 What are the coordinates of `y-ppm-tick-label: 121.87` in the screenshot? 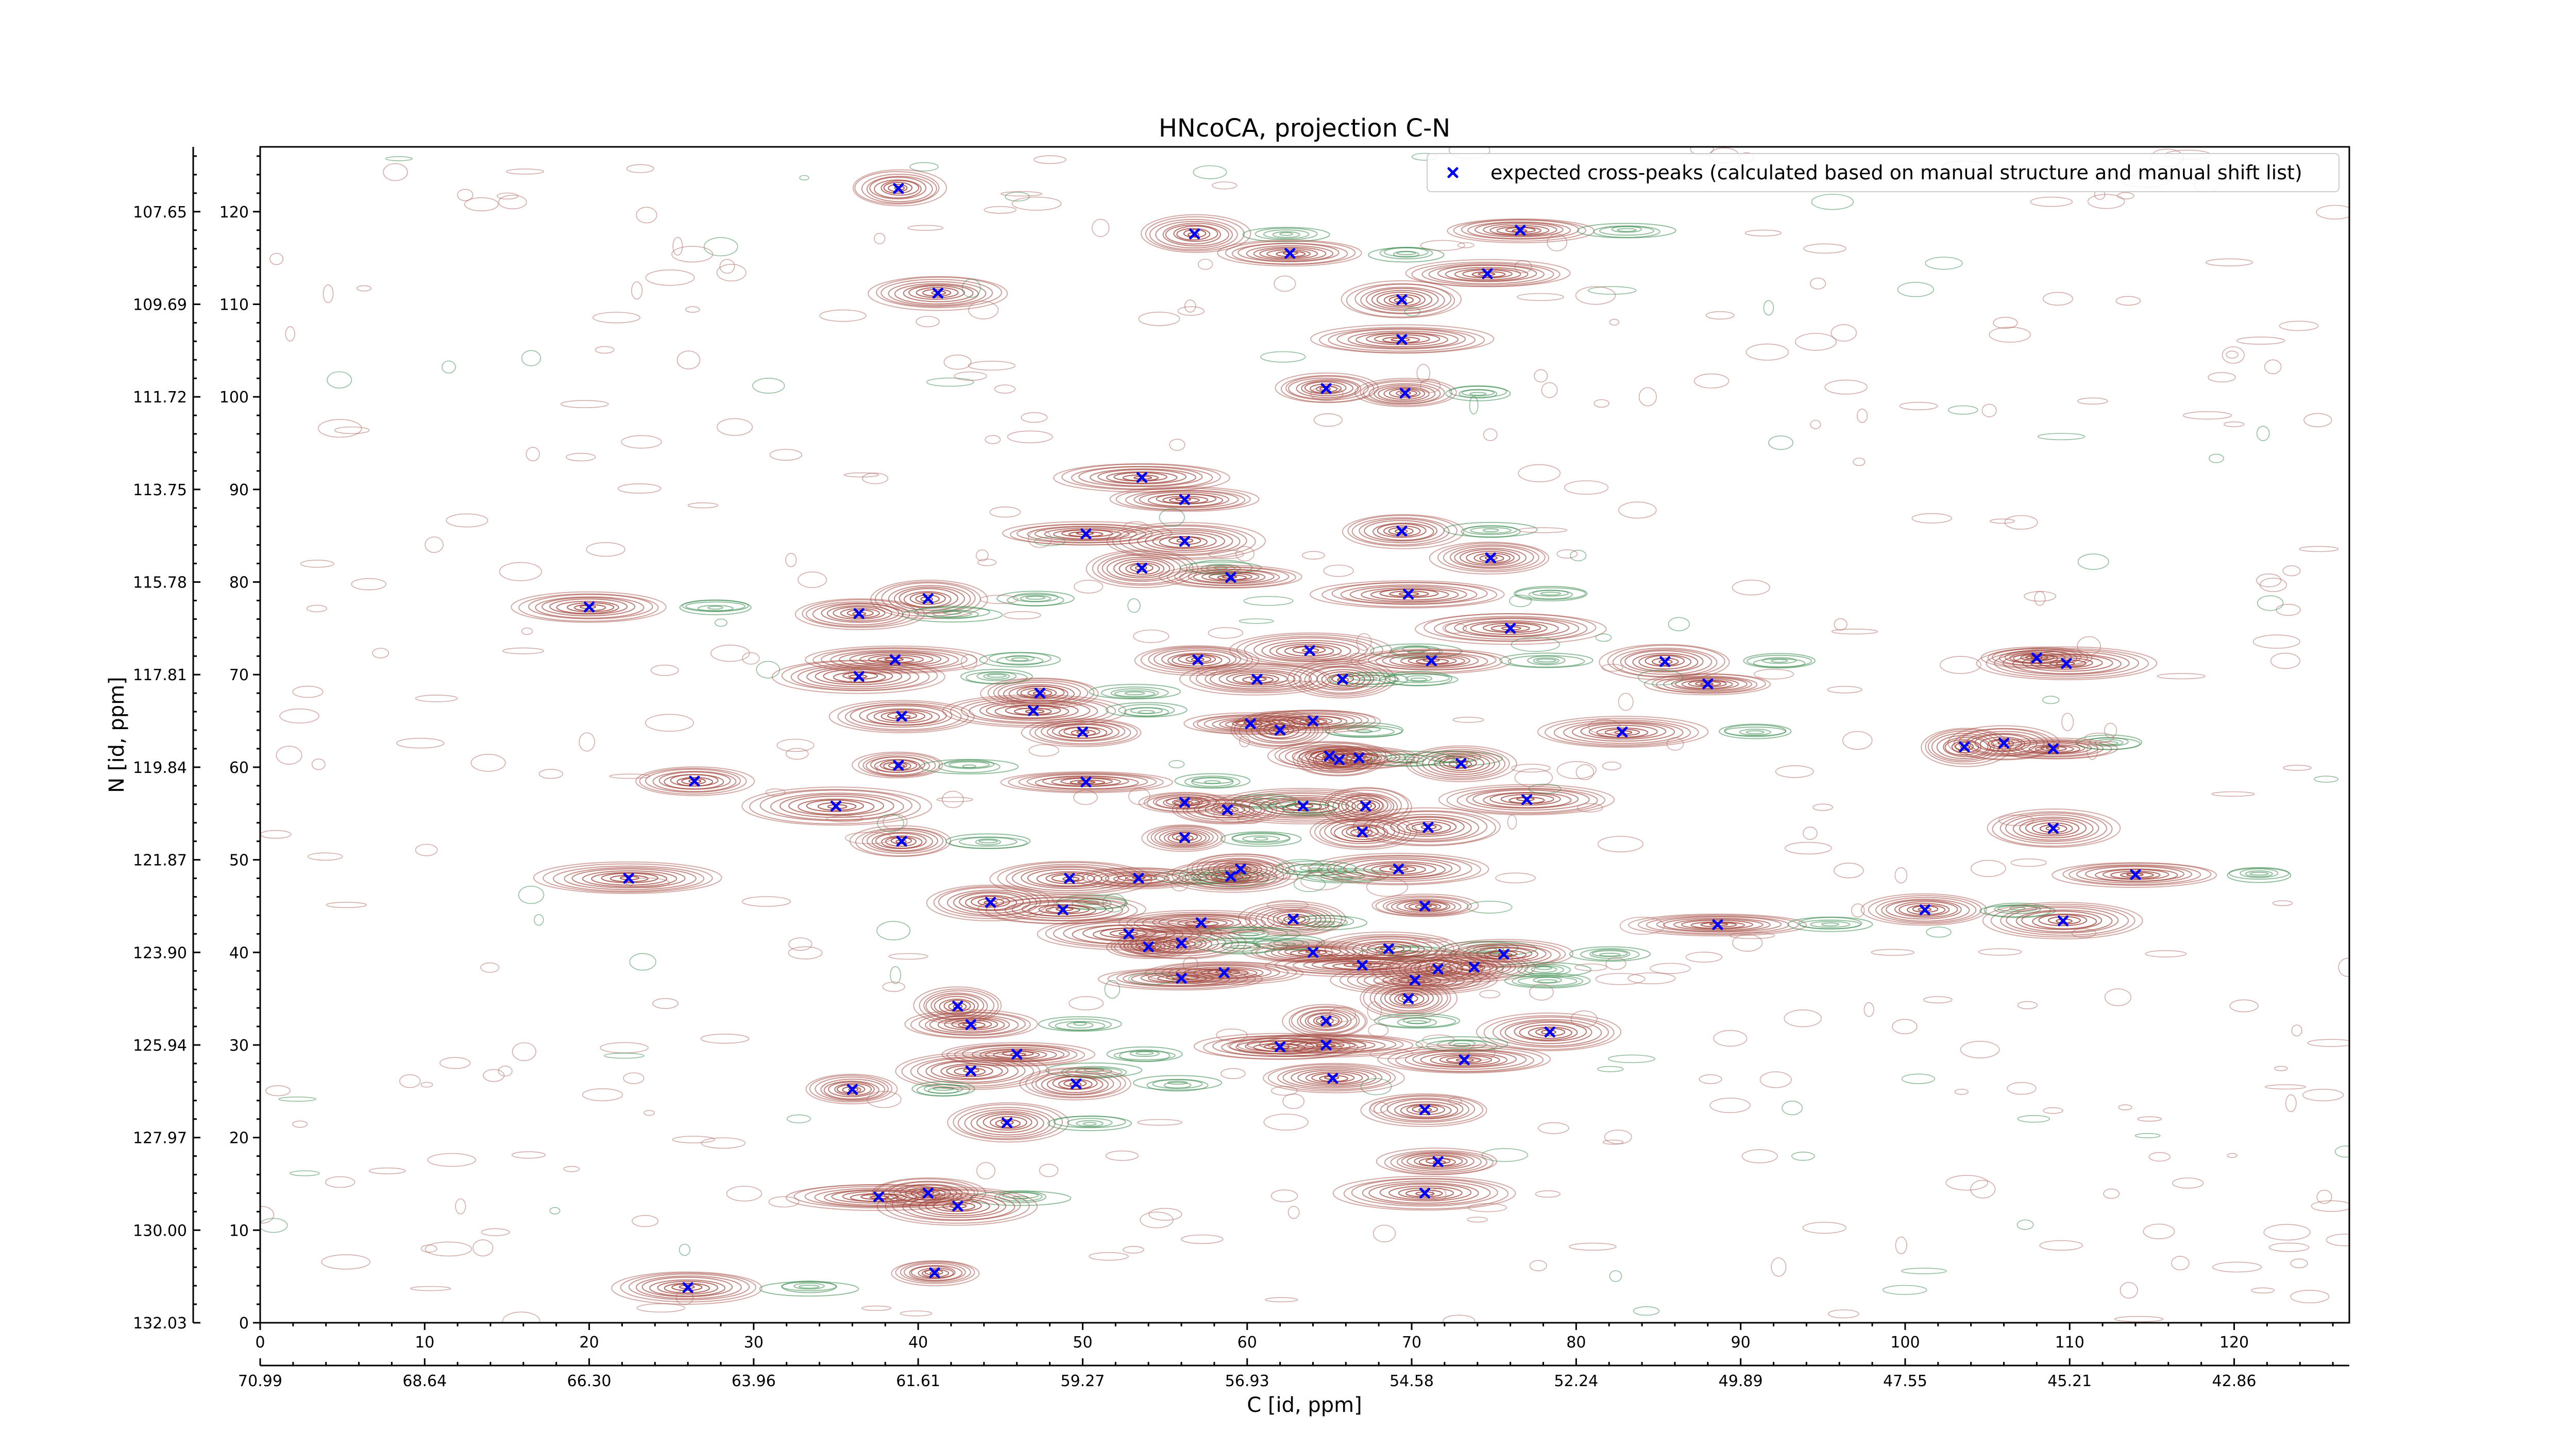 It's located at (160, 861).